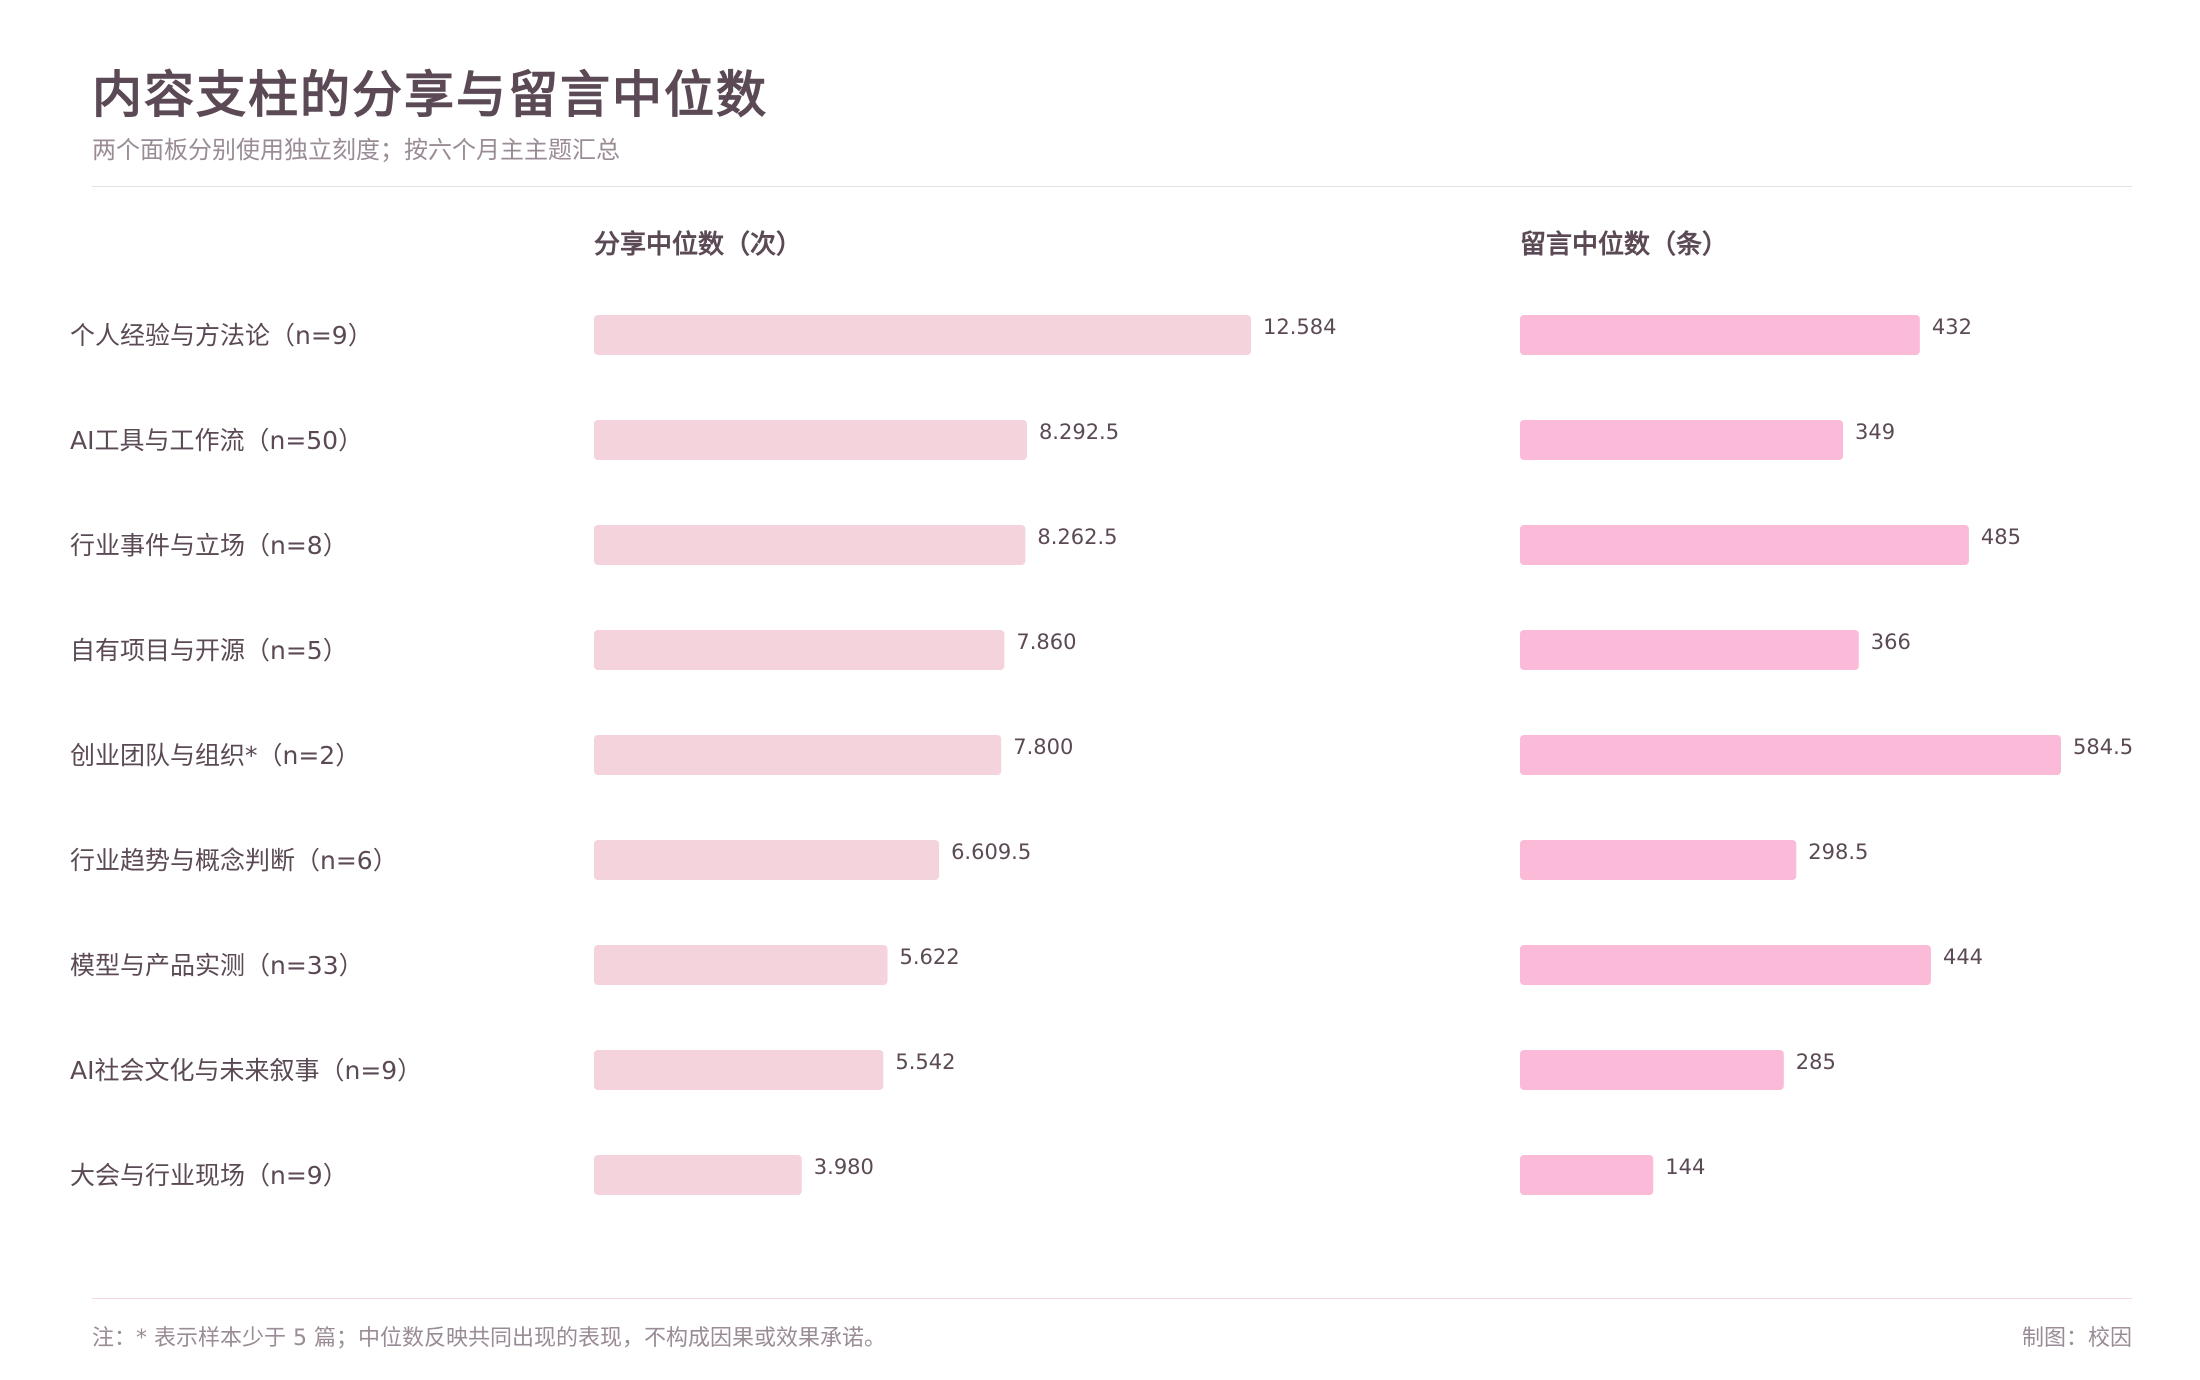  Describe the element at coordinates (1952, 327) in the screenshot. I see `comments-value-label: 432` at that location.